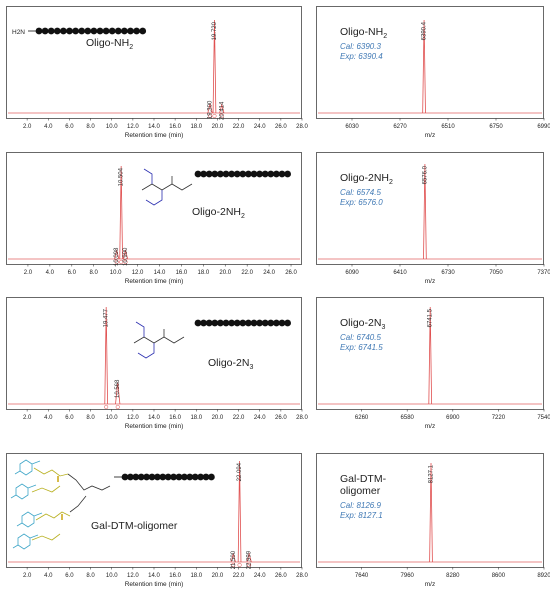 Image resolution: width=550 pixels, height=598 pixels. What do you see at coordinates (109, 44) in the screenshot?
I see `compound-name: Oligo-NH2` at bounding box center [109, 44].